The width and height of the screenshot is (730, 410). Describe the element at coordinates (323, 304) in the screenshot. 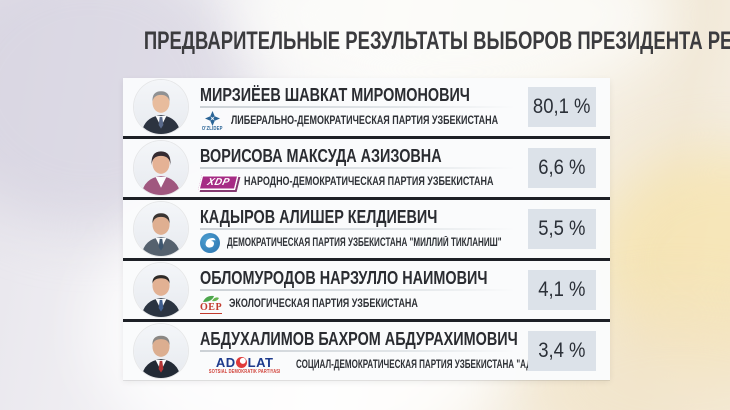

I see `party-name: ЭКОЛОГИЧЕСКАЯ ПАРТИЯ УЗБЕКИСТАНА` at that location.